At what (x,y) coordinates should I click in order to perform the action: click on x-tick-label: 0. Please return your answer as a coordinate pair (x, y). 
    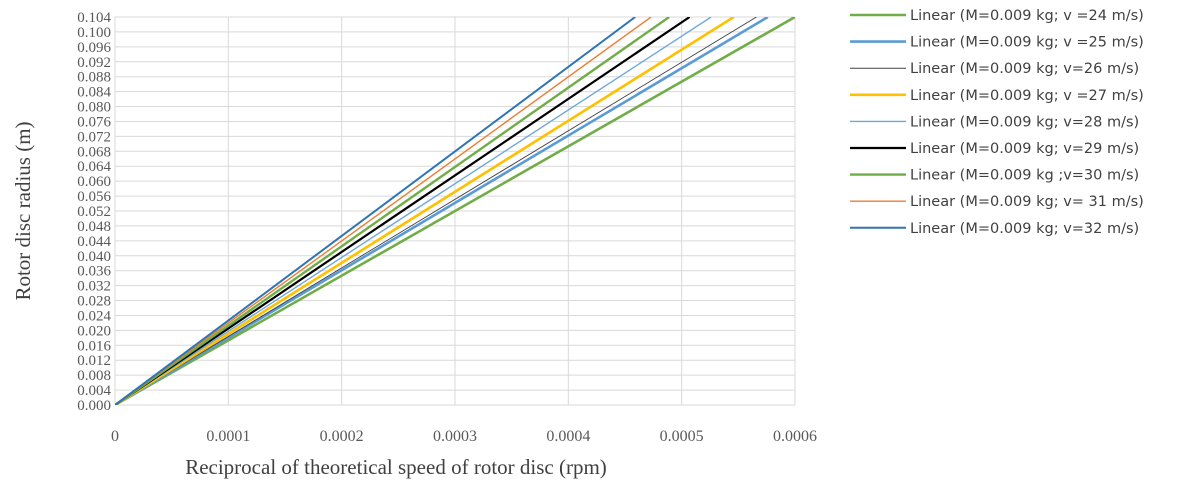
    Looking at the image, I should click on (115, 436).